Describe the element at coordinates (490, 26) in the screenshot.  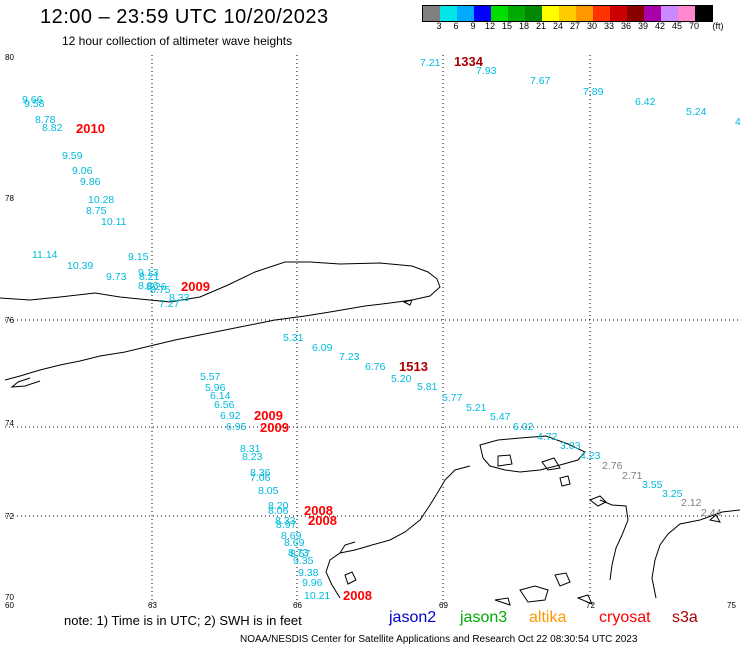
I see `colorbar-tick: 12` at that location.